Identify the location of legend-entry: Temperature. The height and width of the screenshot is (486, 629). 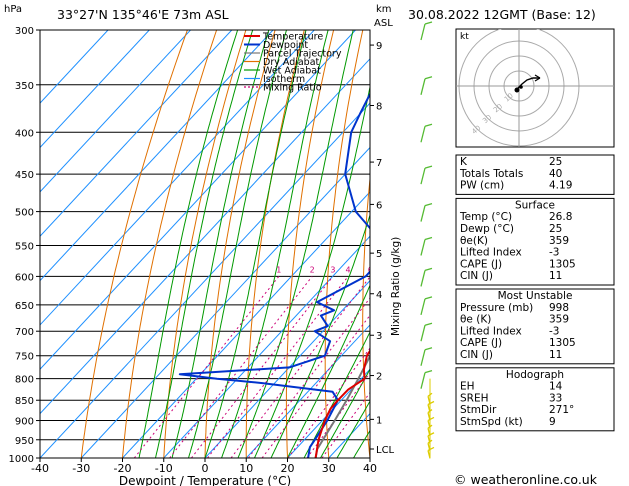
(292, 37).